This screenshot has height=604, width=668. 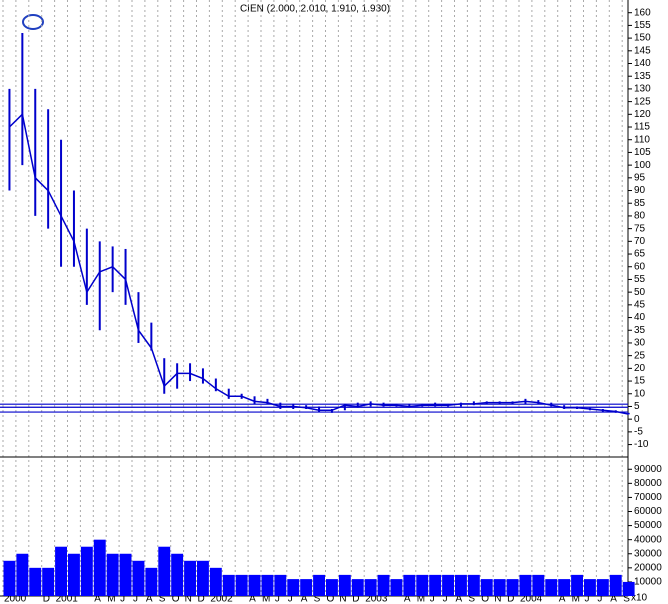 I want to click on x-tick-label: 2004, so click(x=531, y=599).